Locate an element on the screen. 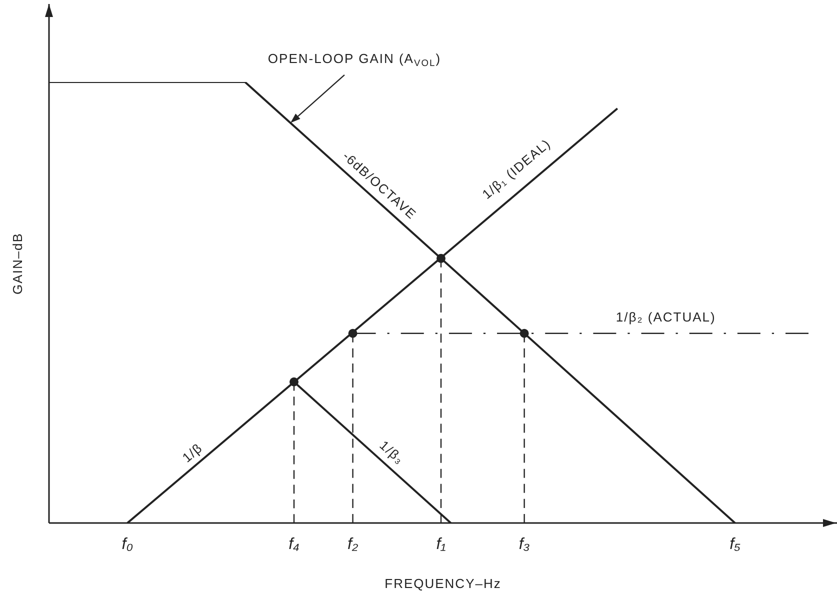  text: OPEN-LOOP GAIN (A$_{VOL}$) is located at coordinates (355, 59).